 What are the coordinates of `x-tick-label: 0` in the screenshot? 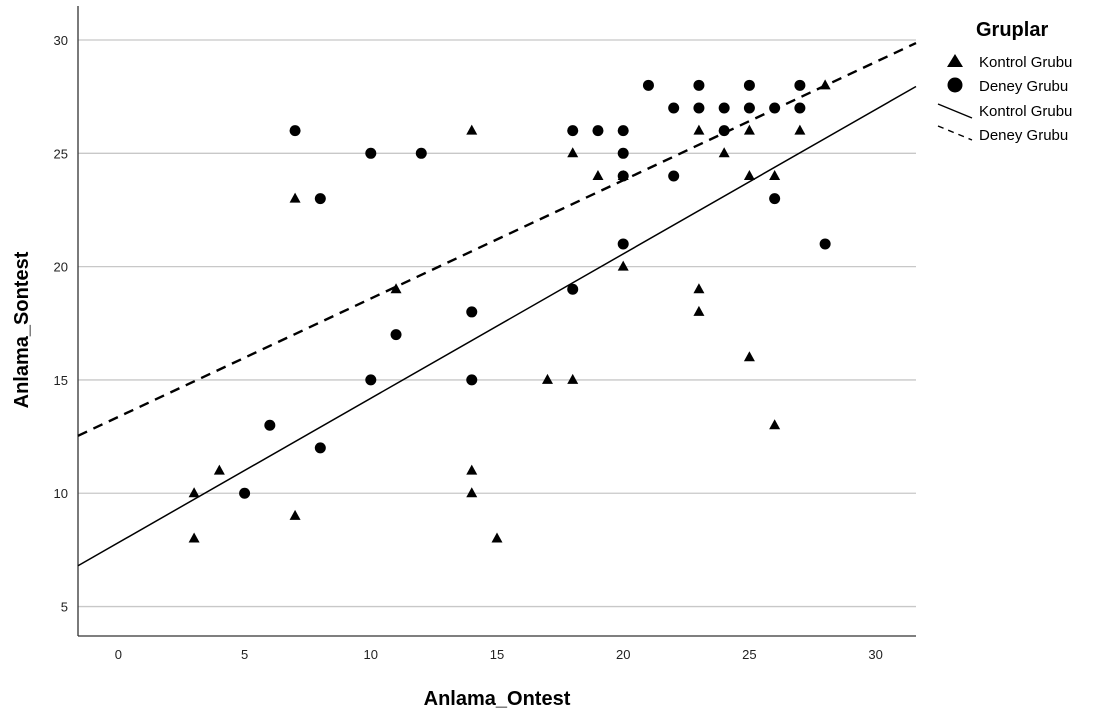 It's located at (118, 654).